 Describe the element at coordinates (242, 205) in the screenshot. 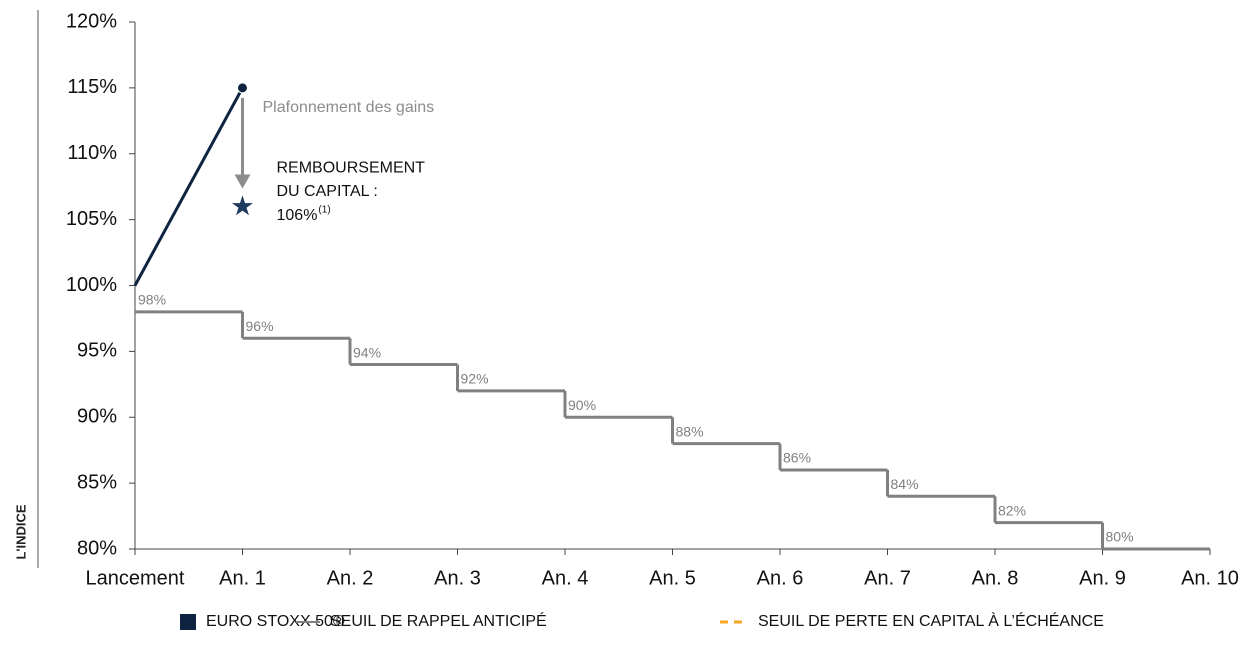

I see `repayment-star` at that location.